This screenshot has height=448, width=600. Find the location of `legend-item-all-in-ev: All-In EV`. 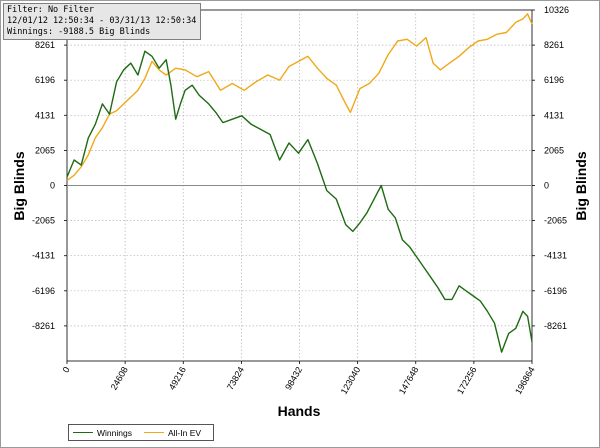

legend-item-all-in-ev: All-In EV is located at coordinates (172, 432).